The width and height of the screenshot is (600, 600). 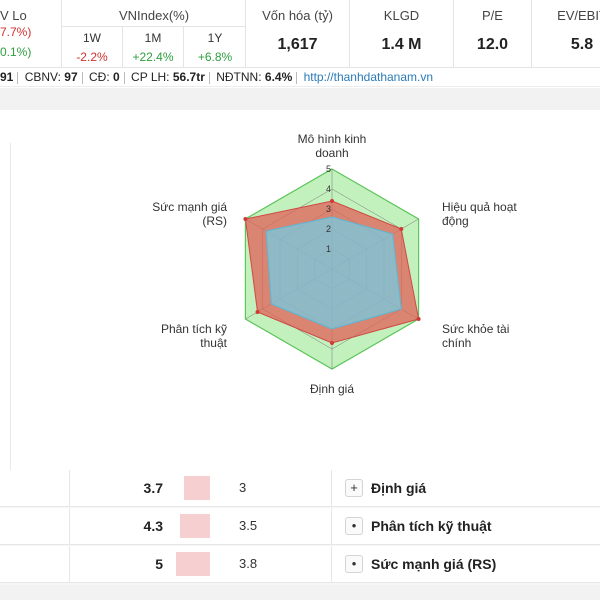 What do you see at coordinates (16, 52) in the screenshot?
I see `low-stat-value-2: 0.1%)` at bounding box center [16, 52].